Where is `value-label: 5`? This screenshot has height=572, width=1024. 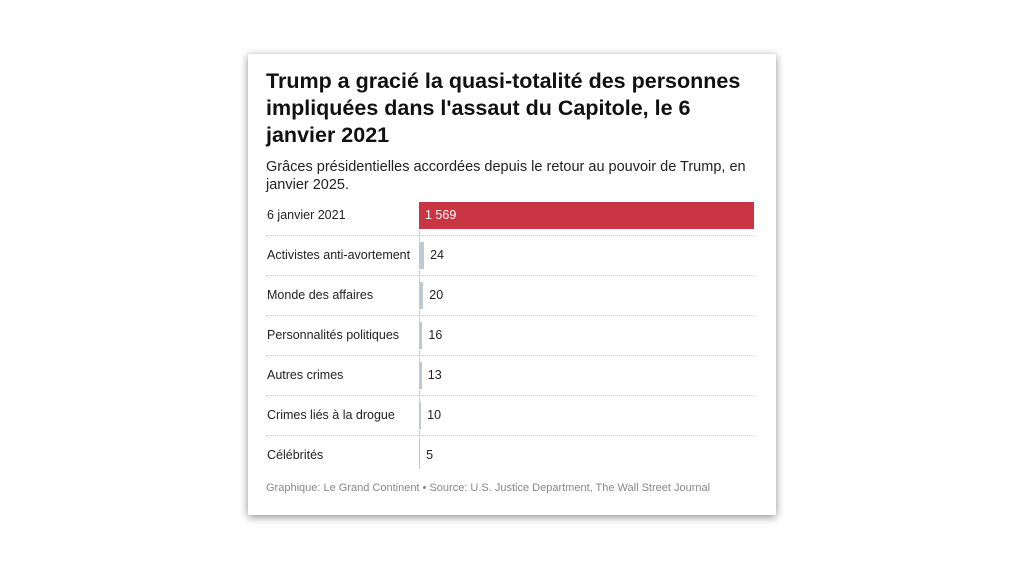
value-label: 5 is located at coordinates (430, 455).